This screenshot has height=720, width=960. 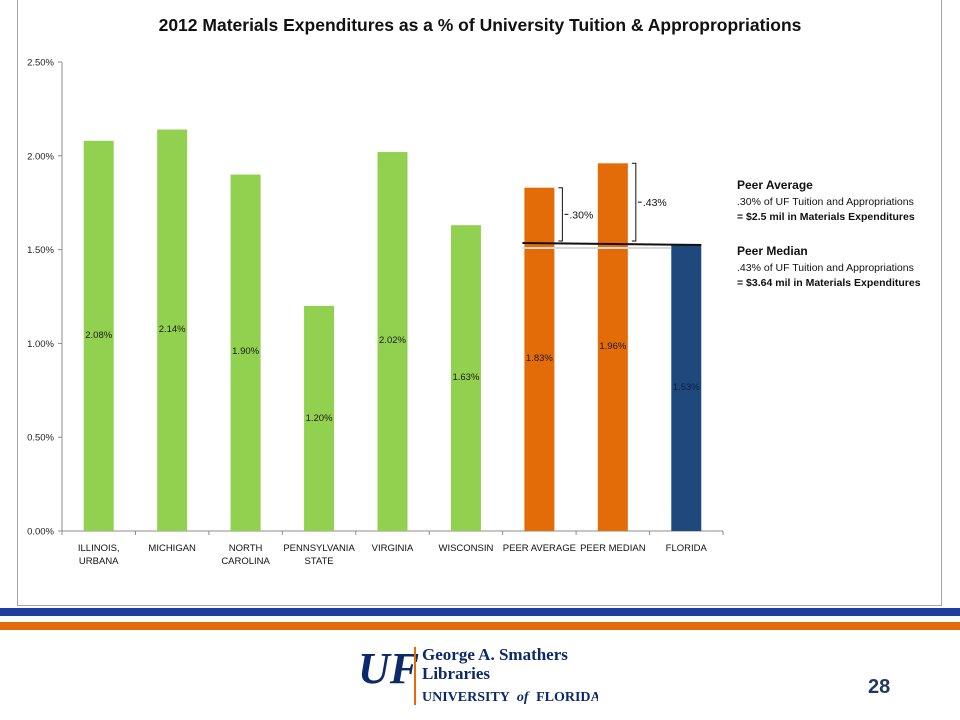 I want to click on x-tick-label: URBANA, so click(x=99, y=561).